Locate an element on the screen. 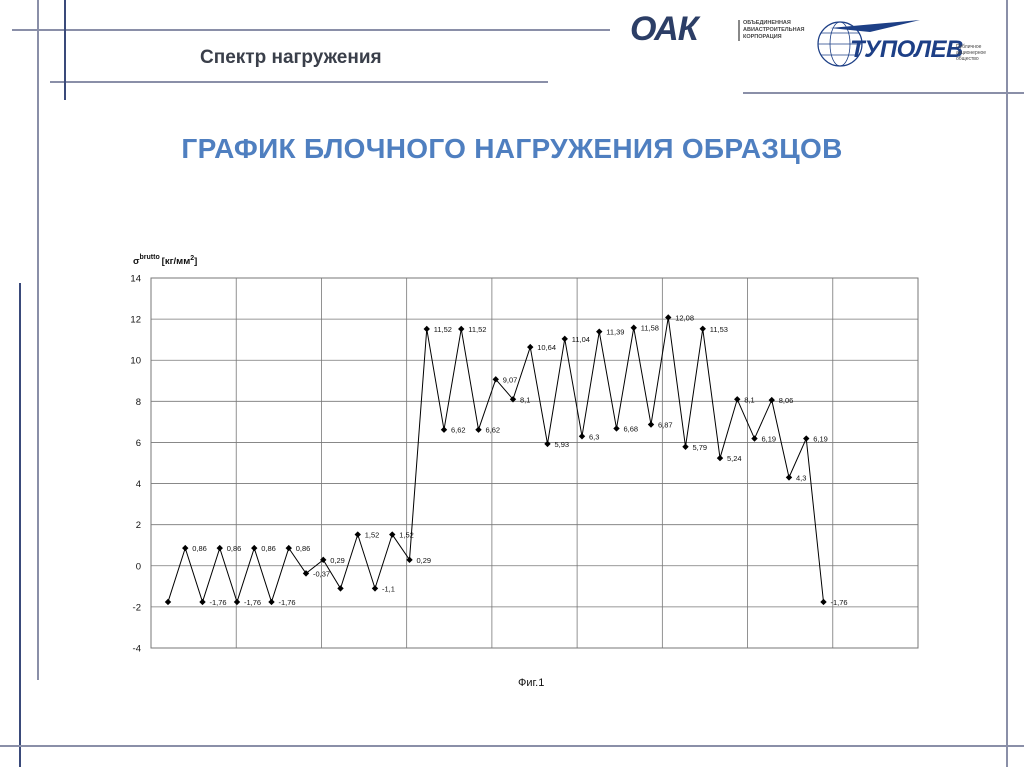  data-label: 11,58 is located at coordinates (650, 328).